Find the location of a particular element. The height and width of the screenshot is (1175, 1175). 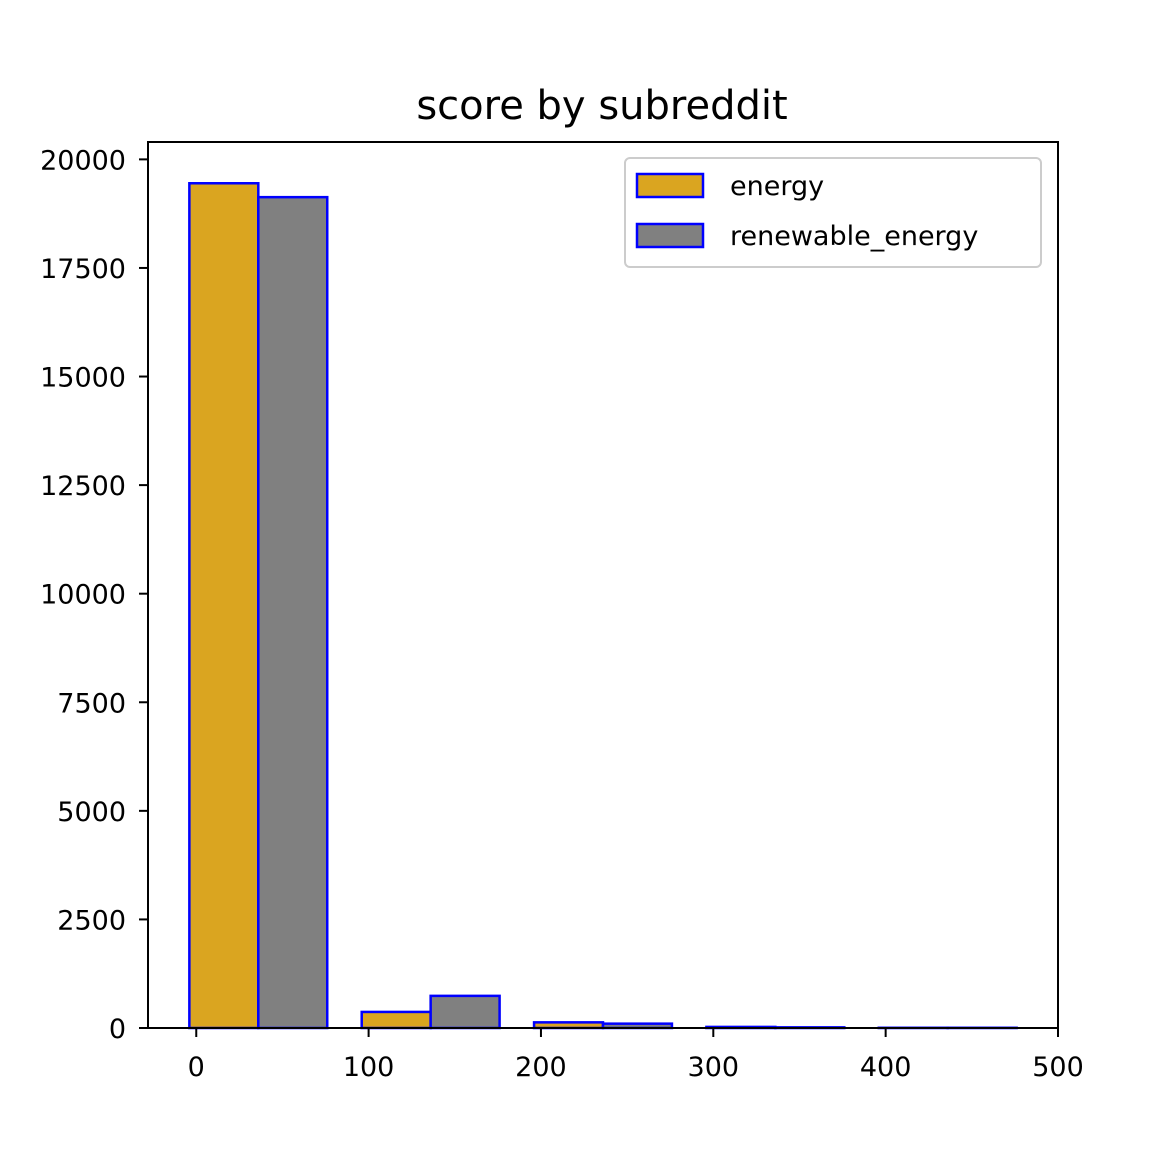

x-tick-label: 200 is located at coordinates (541, 1067).